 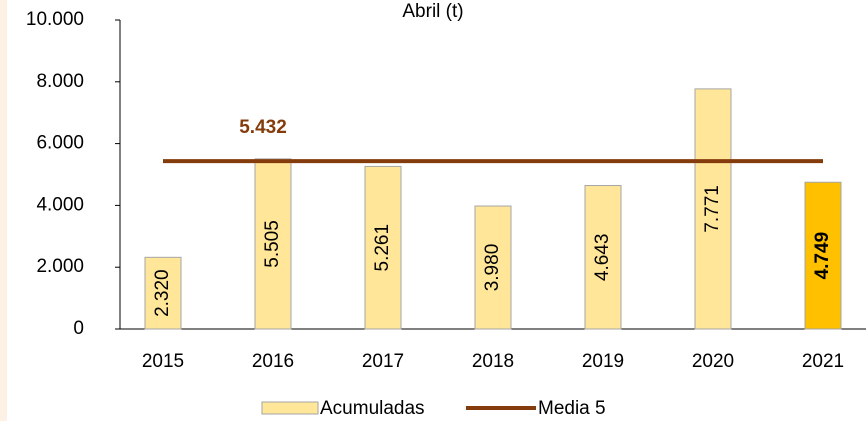 I want to click on bar-value-label: 4.643, so click(x=602, y=257).